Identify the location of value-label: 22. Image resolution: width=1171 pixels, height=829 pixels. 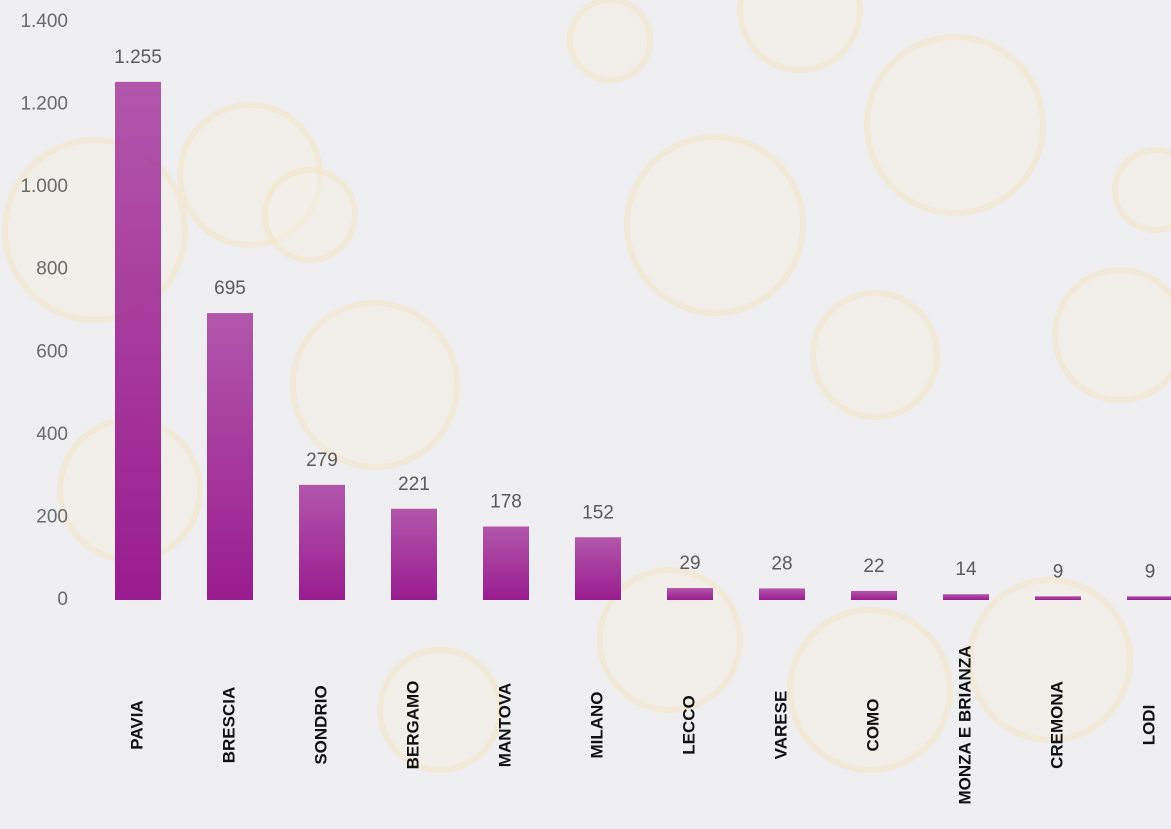
(873, 566).